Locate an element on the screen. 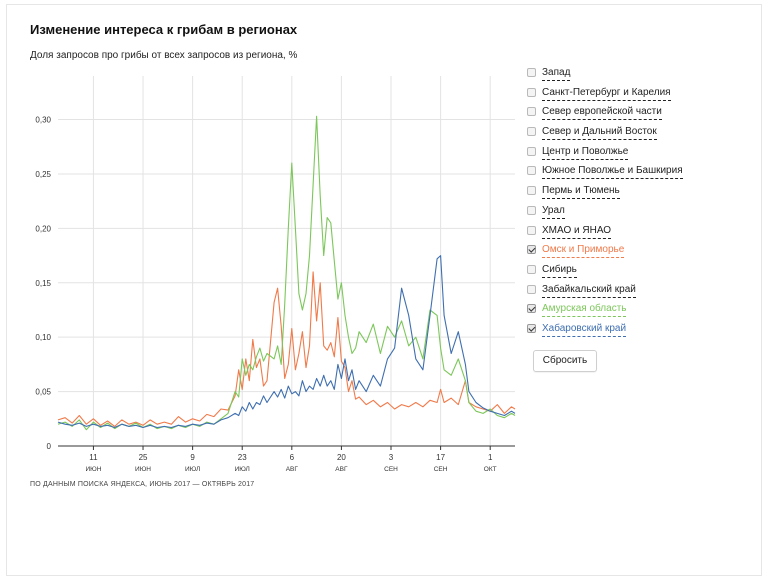 This screenshot has width=770, height=582. y-tick-label: 0,15 is located at coordinates (43, 283).